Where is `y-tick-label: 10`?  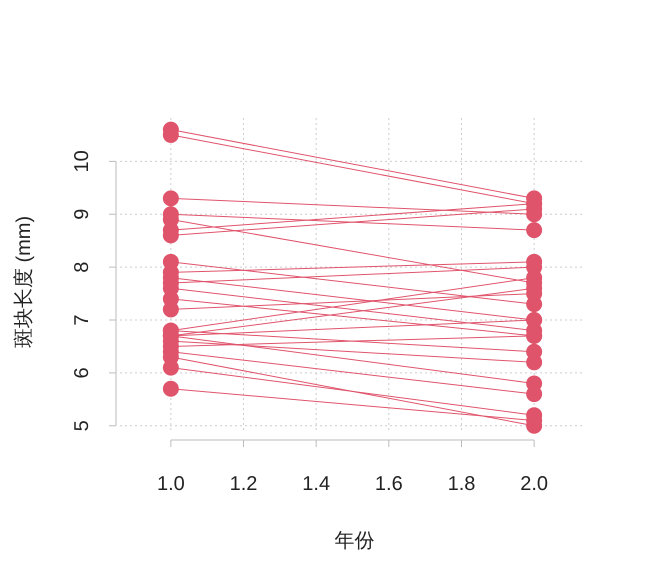
y-tick-label: 10 is located at coordinates (82, 161).